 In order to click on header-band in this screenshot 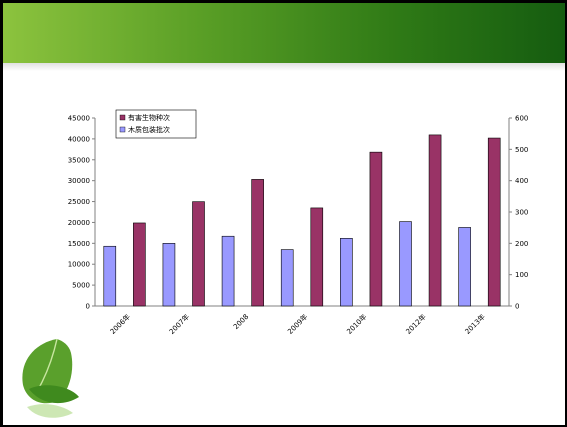, I will do `click(284, 33)`.